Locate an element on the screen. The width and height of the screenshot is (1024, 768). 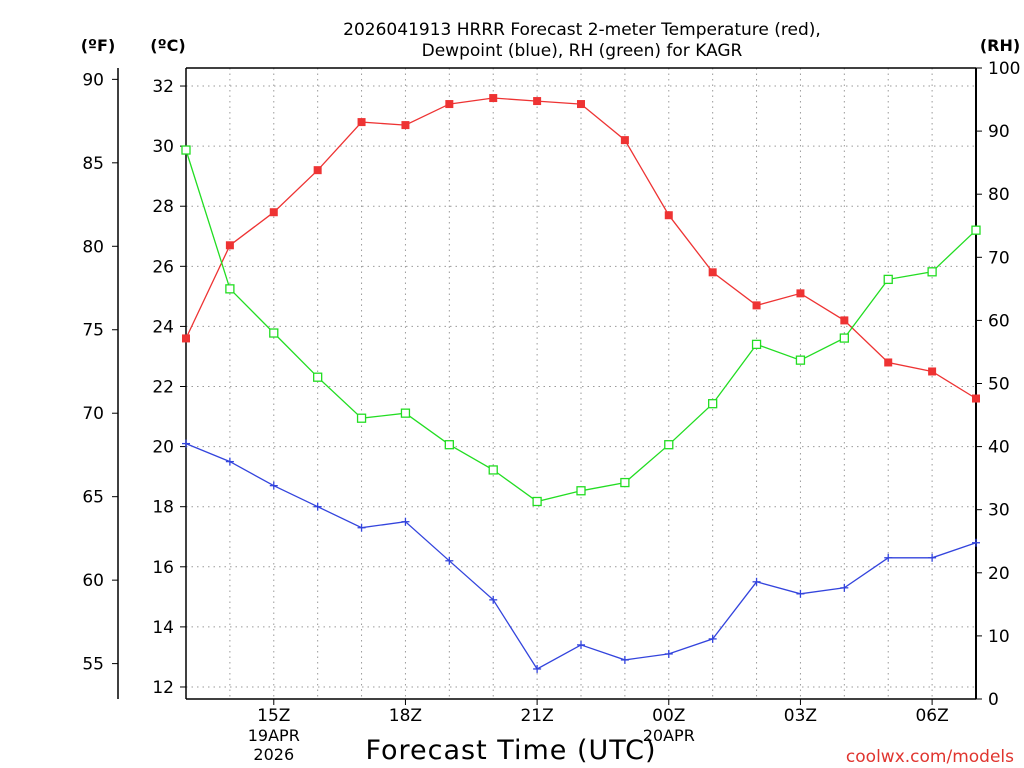
c-tick-label: 32 is located at coordinates (163, 87).